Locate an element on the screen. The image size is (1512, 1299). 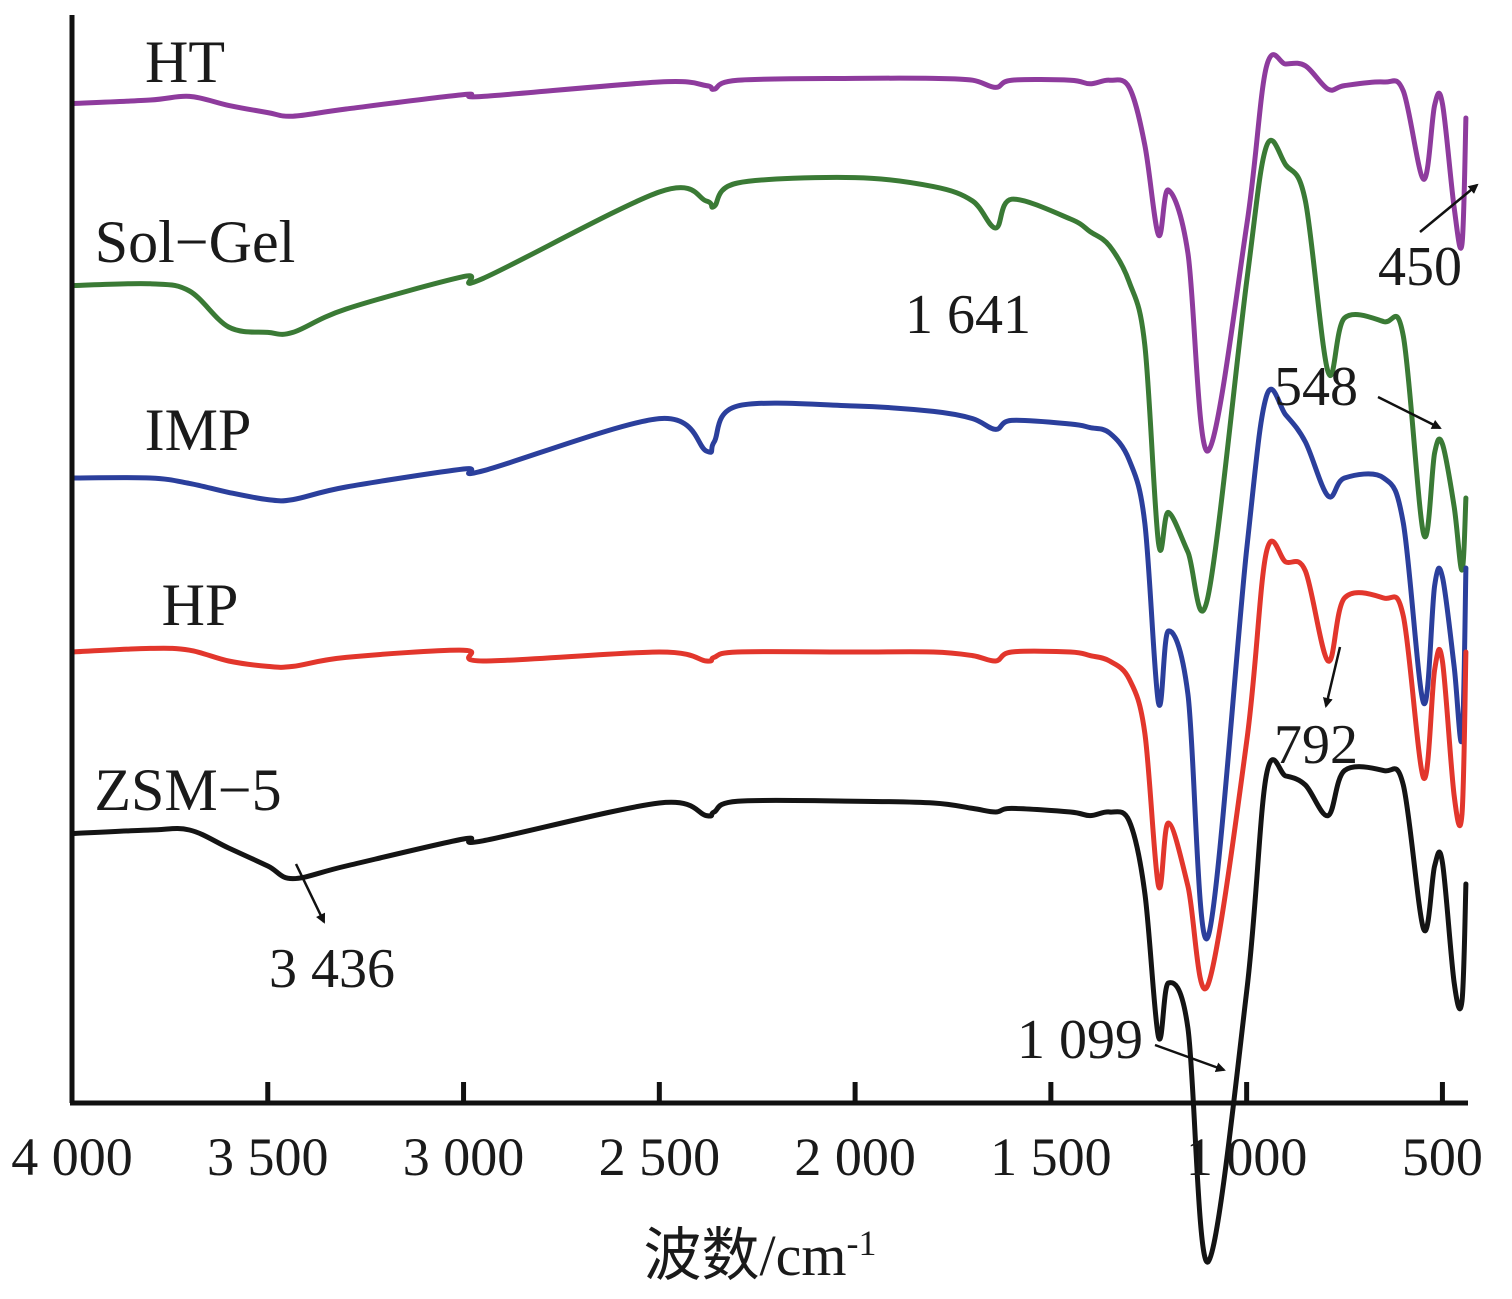
x-tick-label: 500 is located at coordinates (1442, 1157).